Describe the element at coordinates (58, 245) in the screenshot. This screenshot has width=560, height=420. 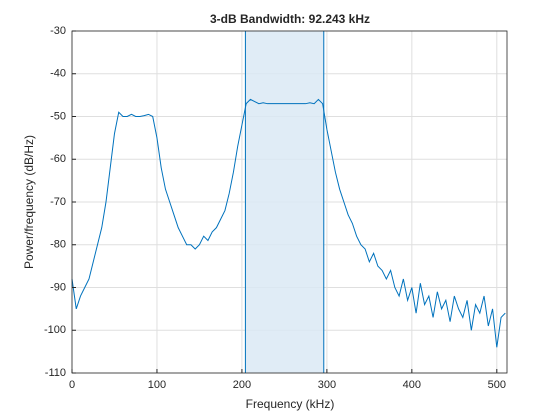
I see `y-tick-label: -80` at that location.